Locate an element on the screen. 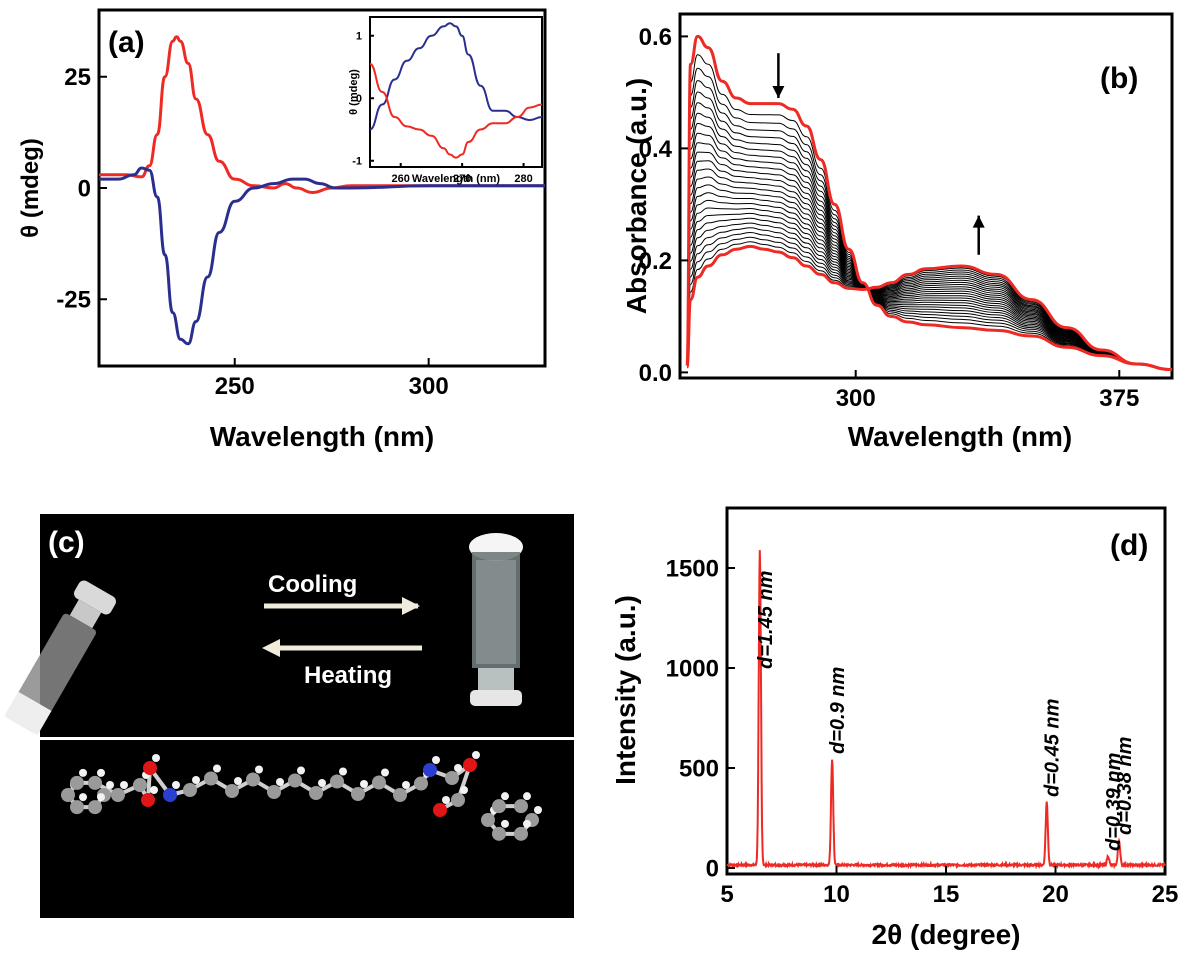 The width and height of the screenshot is (1190, 953). panel-a-series is located at coordinates (322, 190).